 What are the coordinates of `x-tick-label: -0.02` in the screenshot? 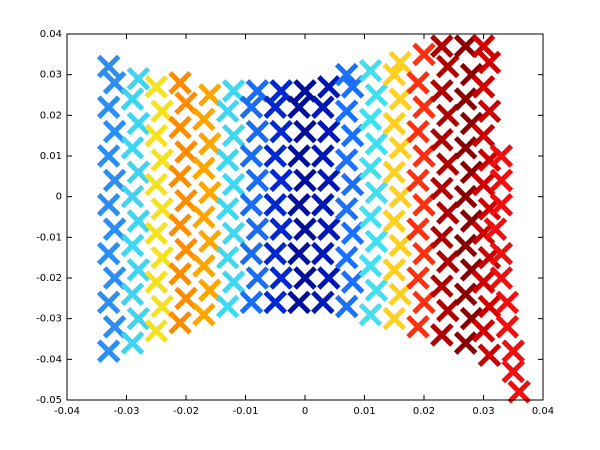 It's located at (186, 411).